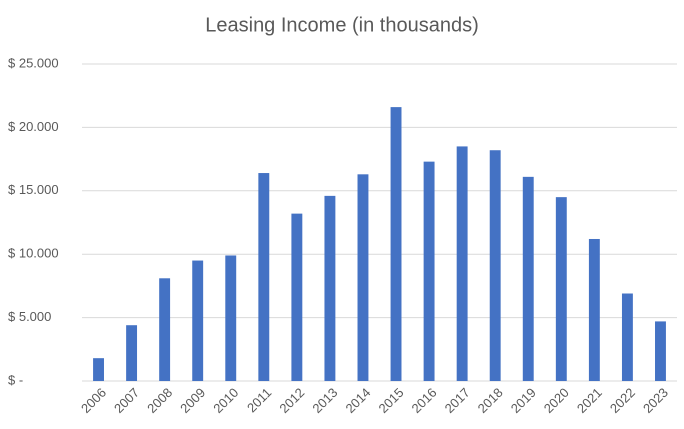 The image size is (684, 429). What do you see at coordinates (259, 400) in the screenshot?
I see `x-tick-label: 2011` at bounding box center [259, 400].